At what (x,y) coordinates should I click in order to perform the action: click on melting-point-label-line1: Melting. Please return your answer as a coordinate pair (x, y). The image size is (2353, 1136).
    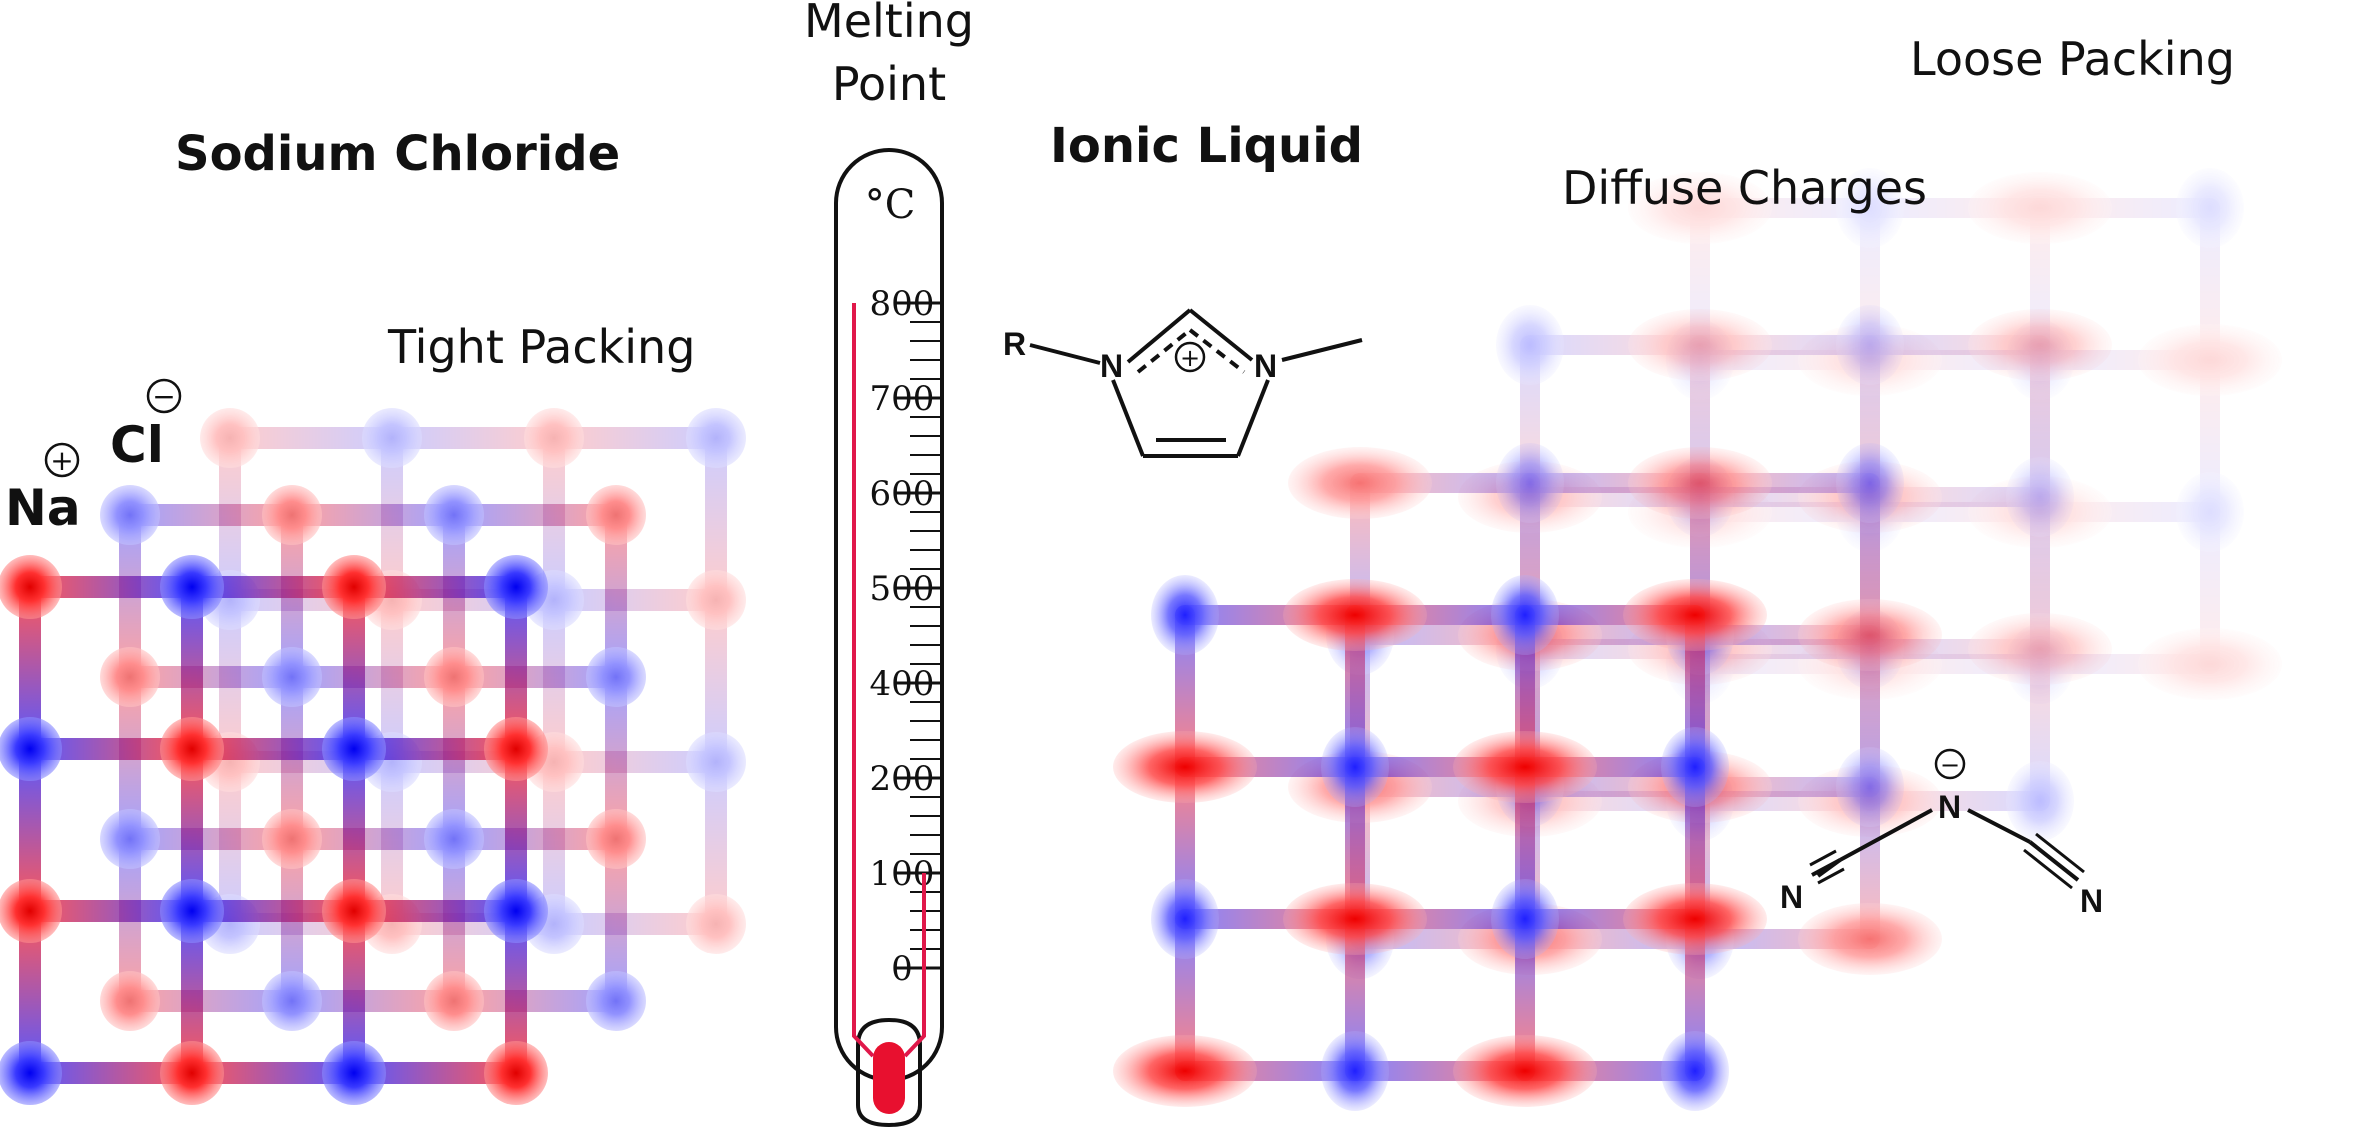
    Looking at the image, I should click on (889, 24).